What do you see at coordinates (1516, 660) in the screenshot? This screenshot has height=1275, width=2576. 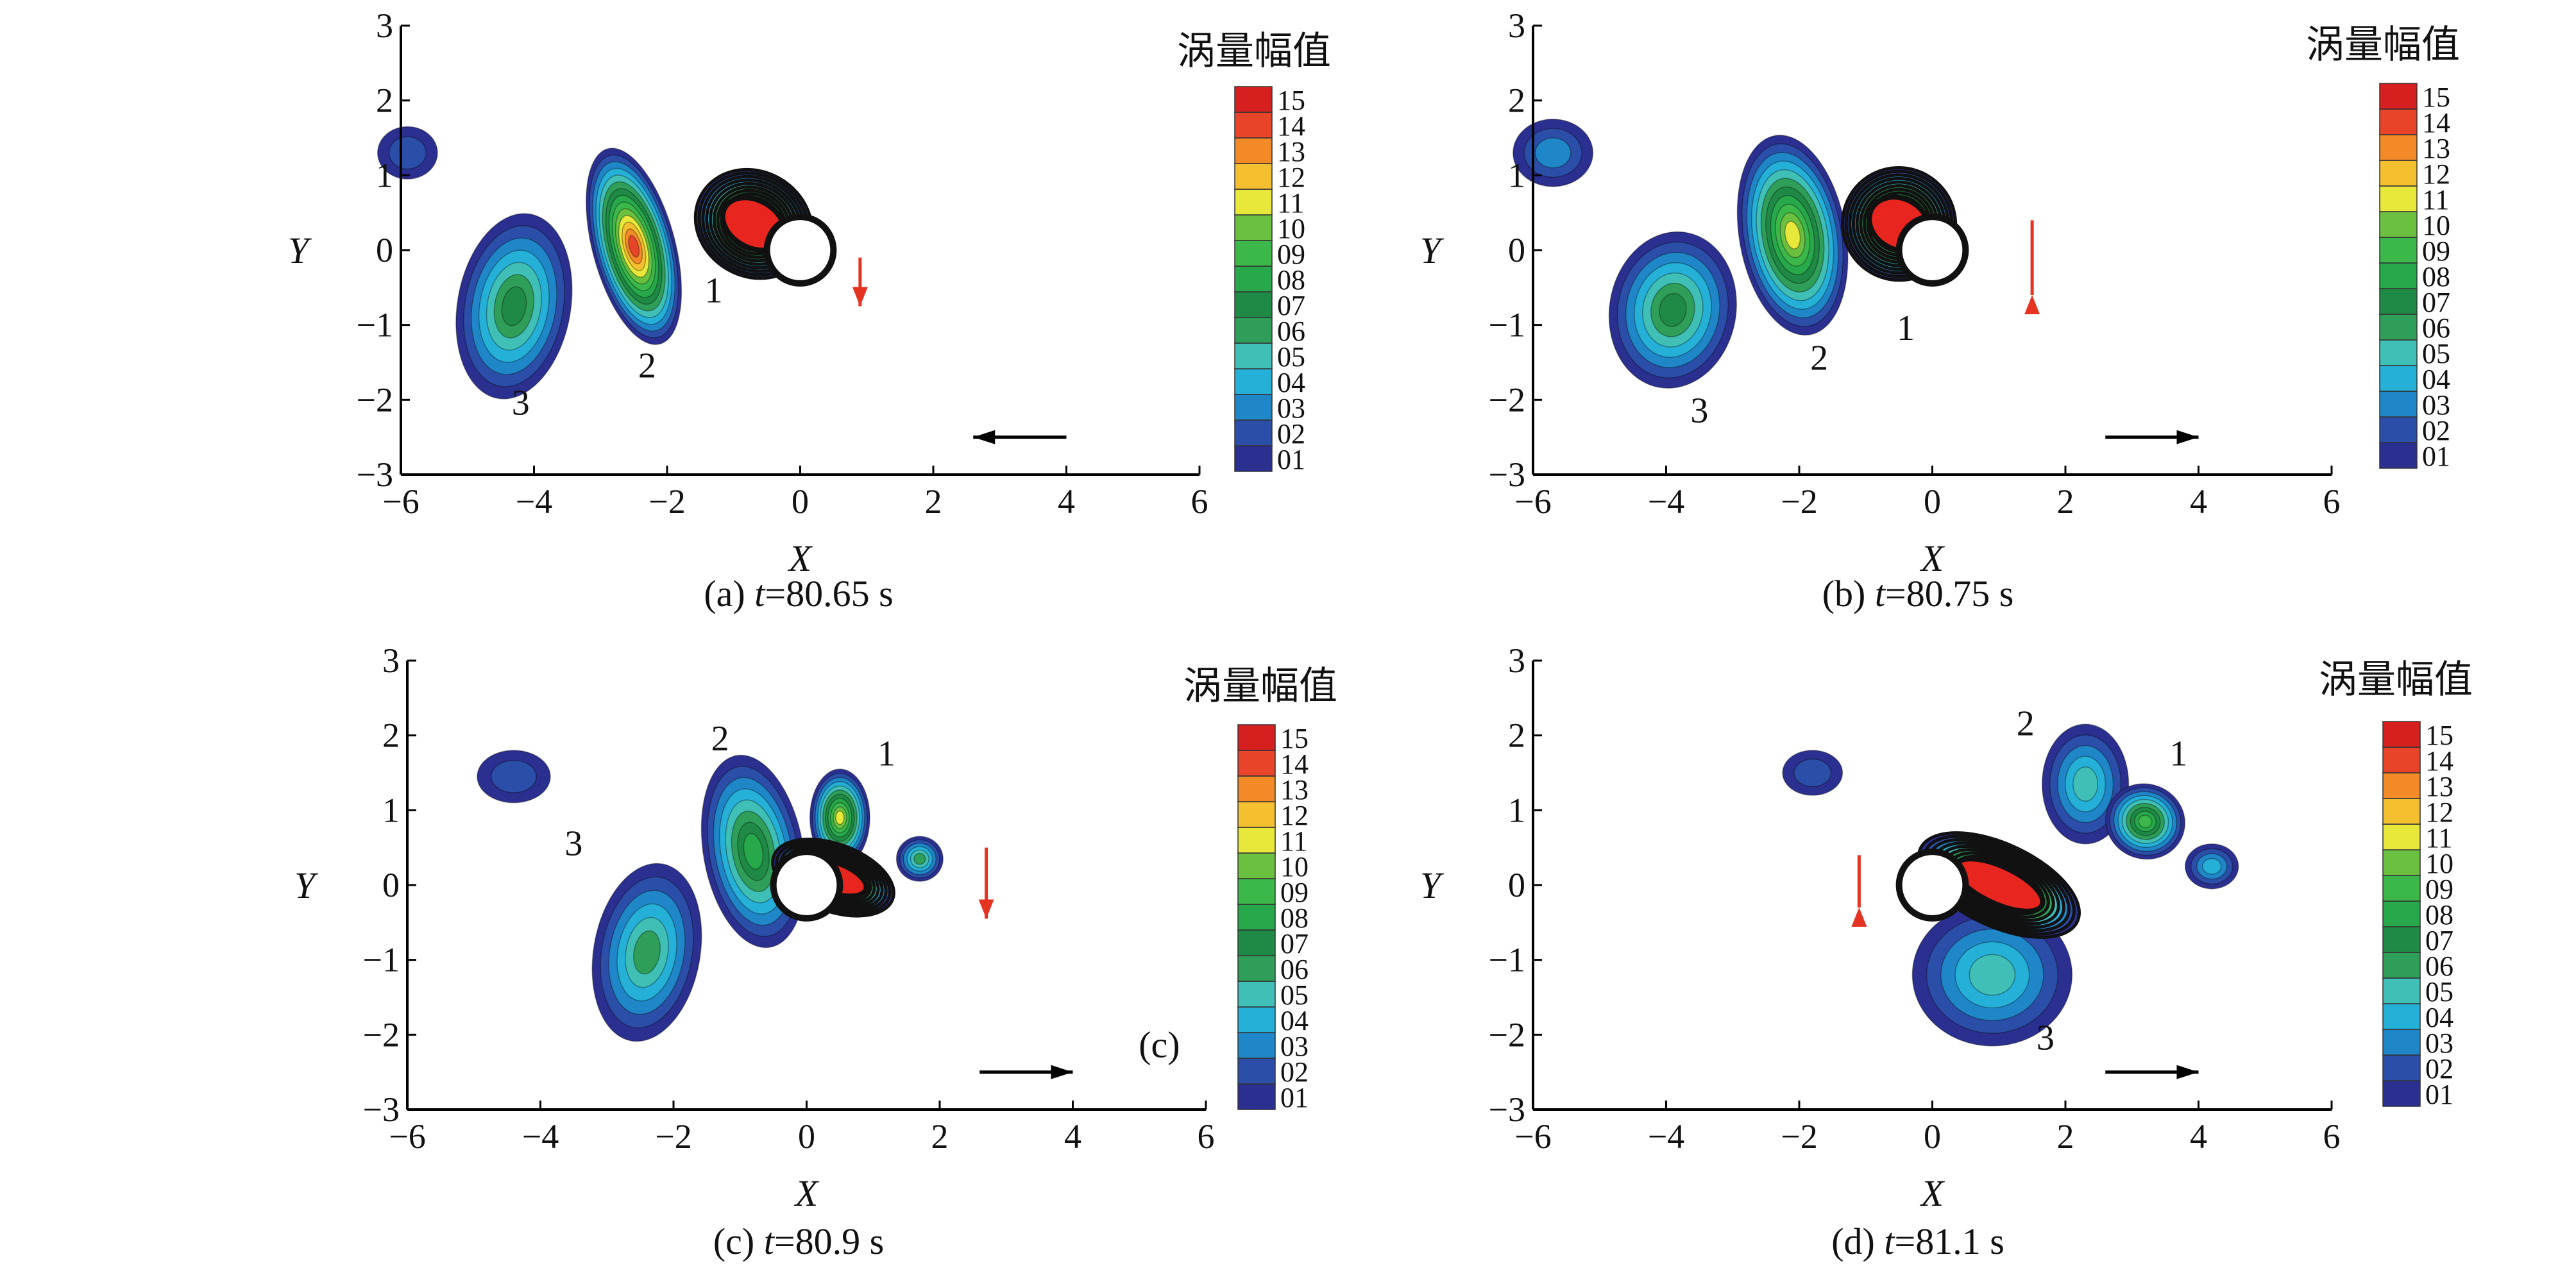 I see `y-tick-label: 3` at bounding box center [1516, 660].